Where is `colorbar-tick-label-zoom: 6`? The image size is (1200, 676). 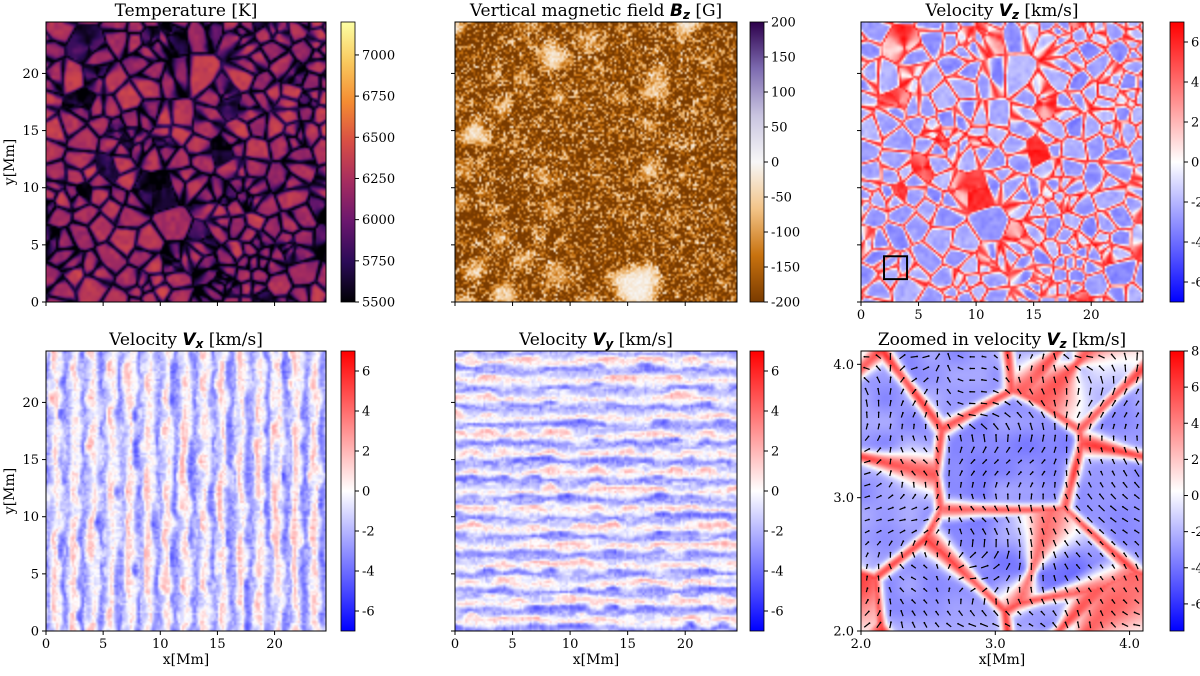
colorbar-tick-label-zoom: 6 is located at coordinates (1195, 388).